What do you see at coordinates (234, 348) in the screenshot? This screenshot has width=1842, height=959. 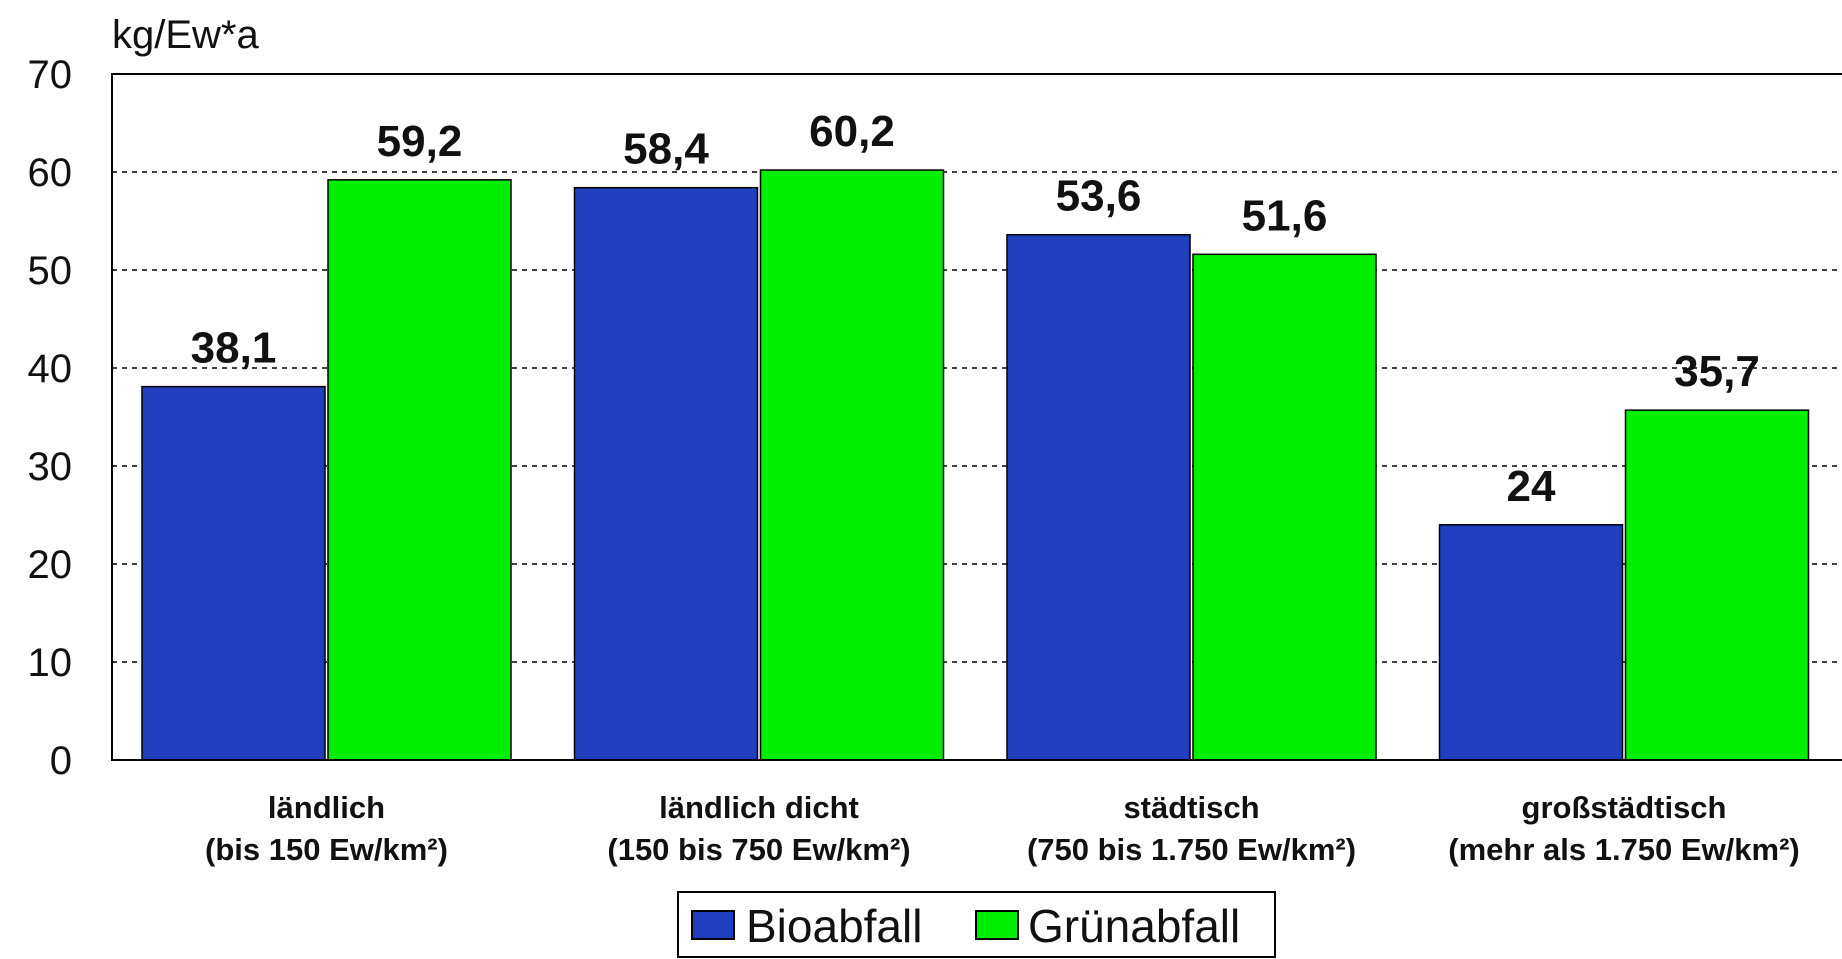 I see `data-label: 38,1` at bounding box center [234, 348].